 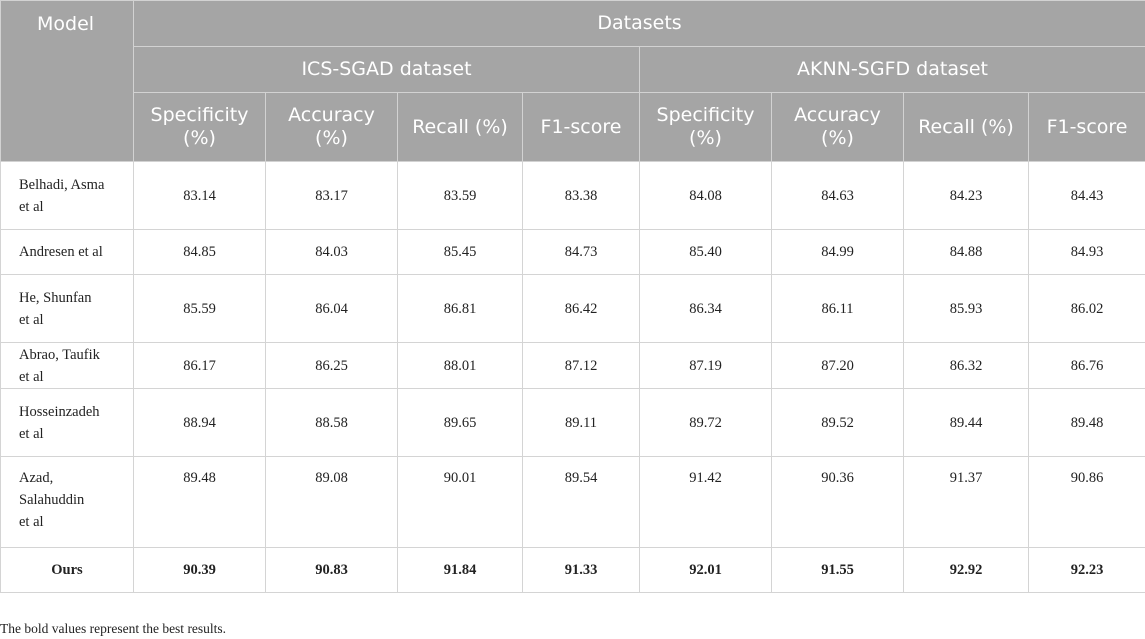 I want to click on value-cell: 90.83, so click(x=331, y=570).